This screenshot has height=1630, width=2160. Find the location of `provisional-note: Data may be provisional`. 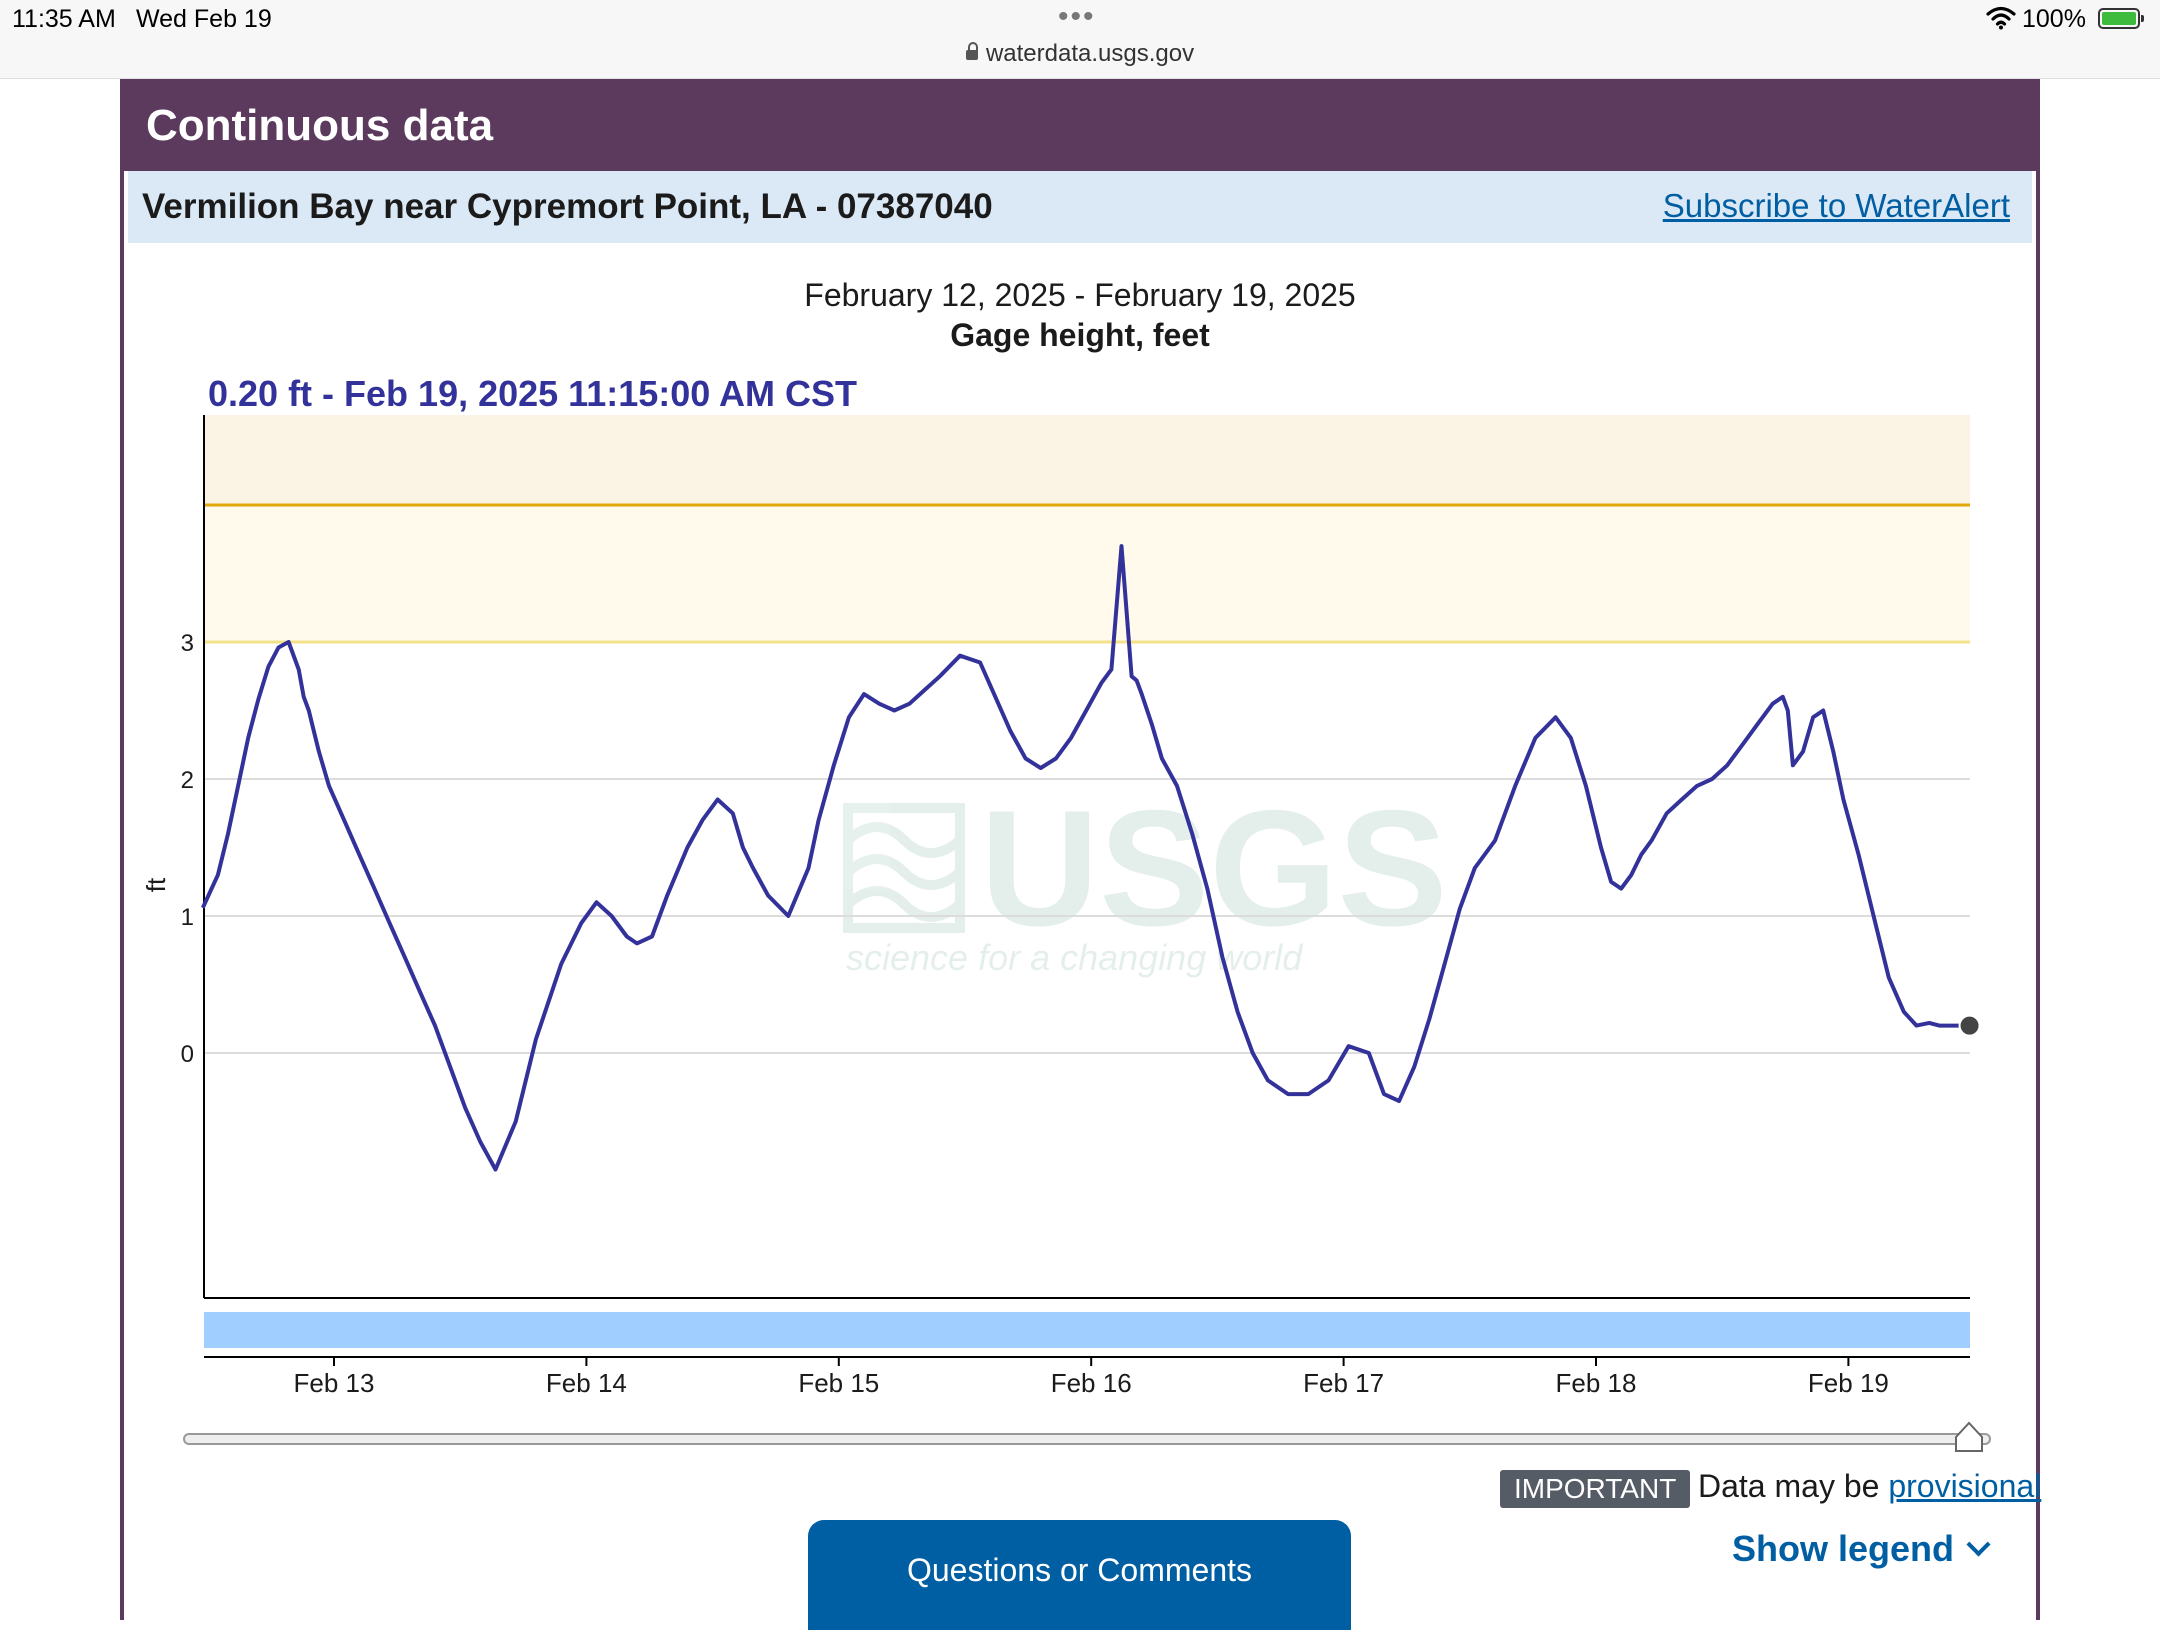

provisional-note: Data may be provisional is located at coordinates (1869, 1486).